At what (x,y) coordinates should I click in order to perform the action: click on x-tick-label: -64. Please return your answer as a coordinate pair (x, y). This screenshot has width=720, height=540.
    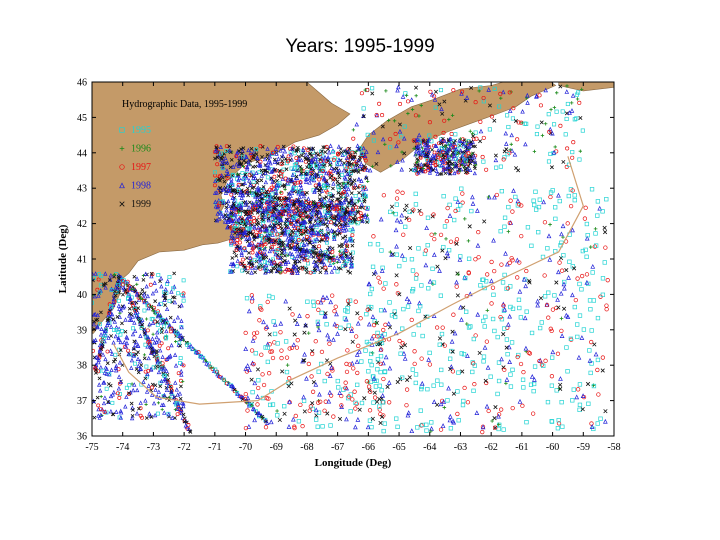
    Looking at the image, I should click on (429, 447).